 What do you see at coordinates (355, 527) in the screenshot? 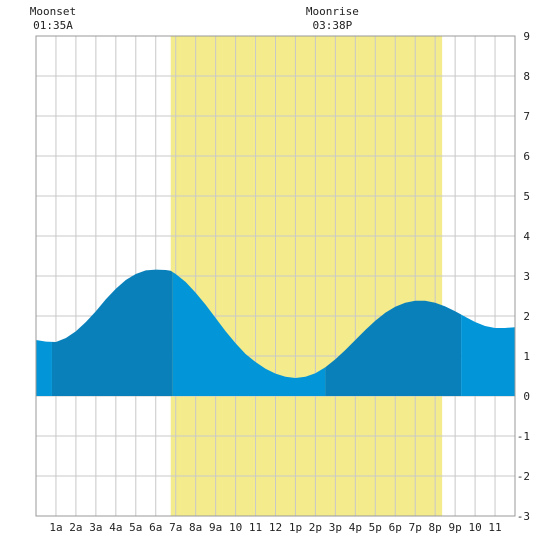
I see `x-tick-label: 4p` at bounding box center [355, 527].